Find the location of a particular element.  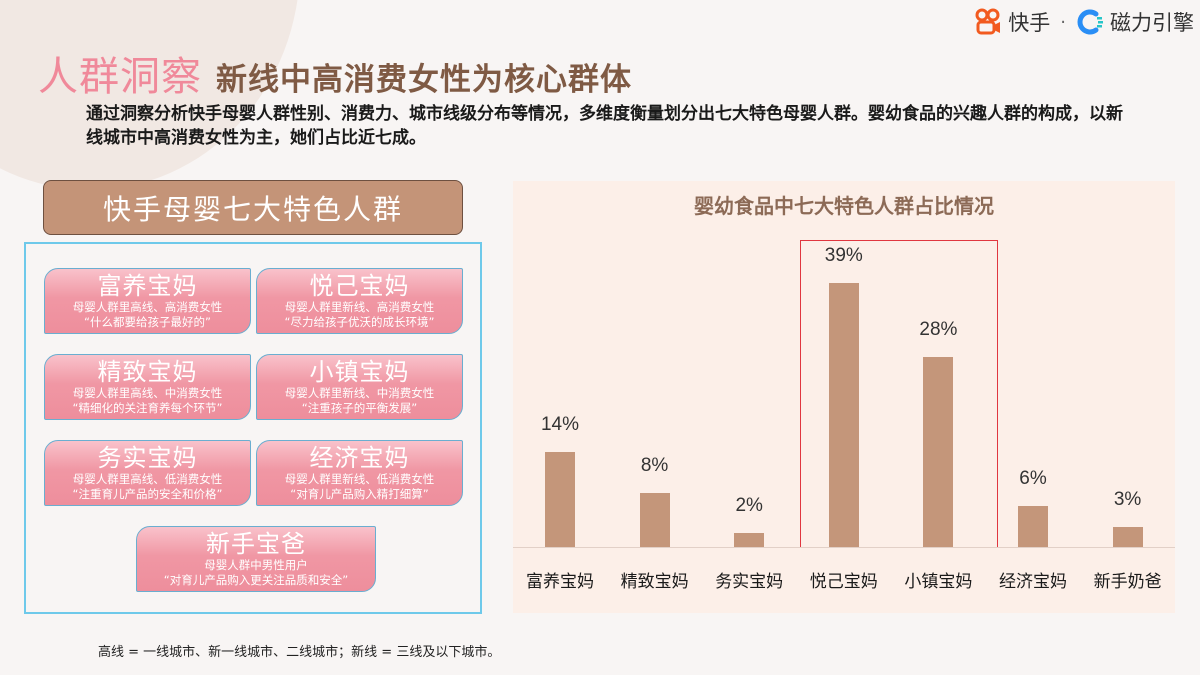

engine-brand-text: 磁力引擎 is located at coordinates (1152, 23).